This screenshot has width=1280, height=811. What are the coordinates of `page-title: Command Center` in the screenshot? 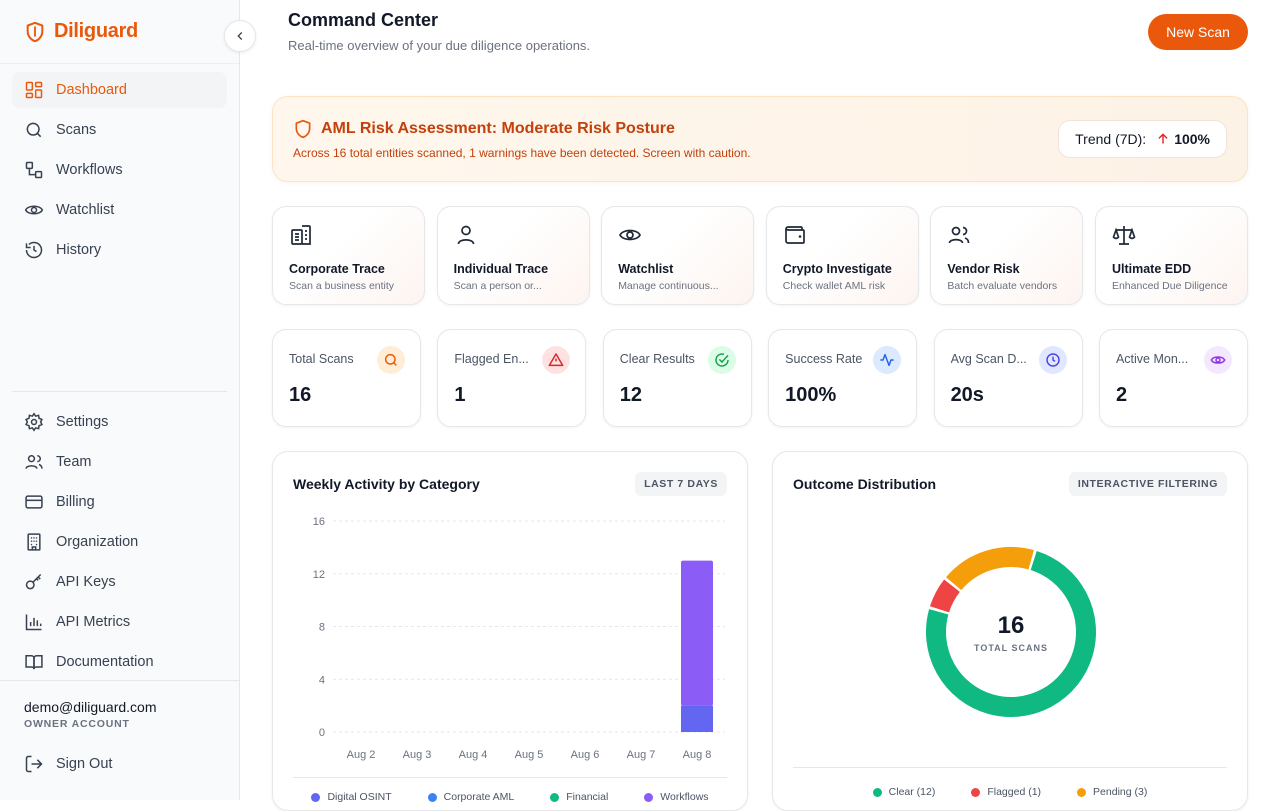 It's located at (363, 20).